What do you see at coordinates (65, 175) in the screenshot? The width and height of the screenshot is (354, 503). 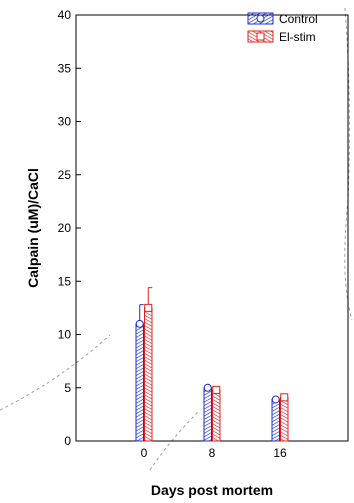 I see `y-tick-label: 25` at bounding box center [65, 175].